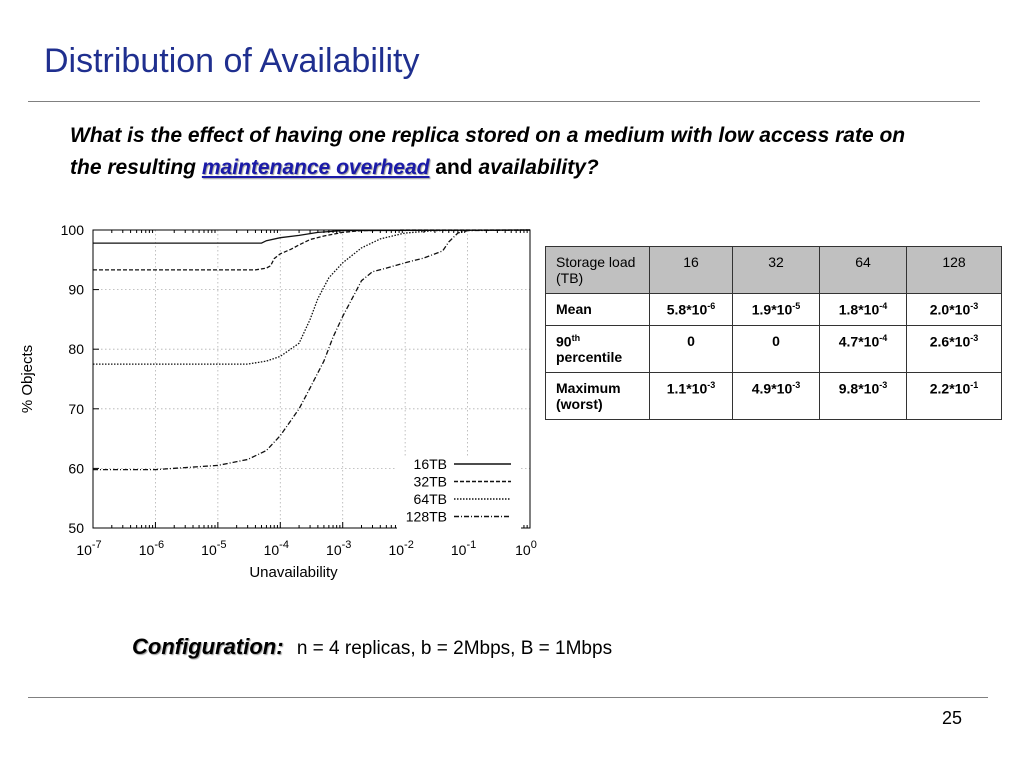 This screenshot has width=1024, height=768. What do you see at coordinates (950, 309) in the screenshot?
I see `cell-value: 2.0*10` at bounding box center [950, 309].